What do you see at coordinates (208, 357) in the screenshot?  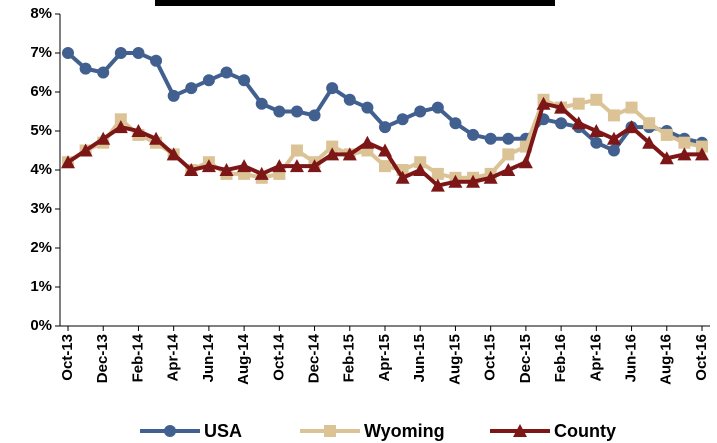 I see `x-tick-label: Jun-14` at bounding box center [208, 357].